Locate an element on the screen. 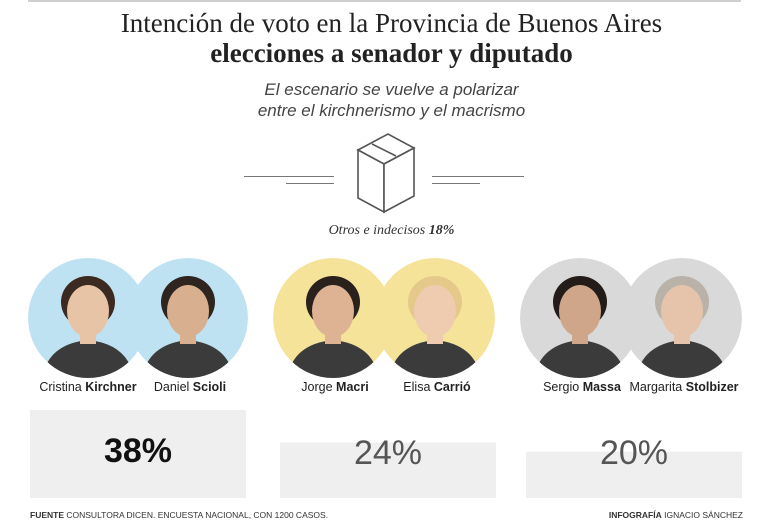 Image resolution: width=783 pixels, height=522 pixels. subtitle-line-2: entre el kirchnerismo y el macrismo is located at coordinates (391, 110).